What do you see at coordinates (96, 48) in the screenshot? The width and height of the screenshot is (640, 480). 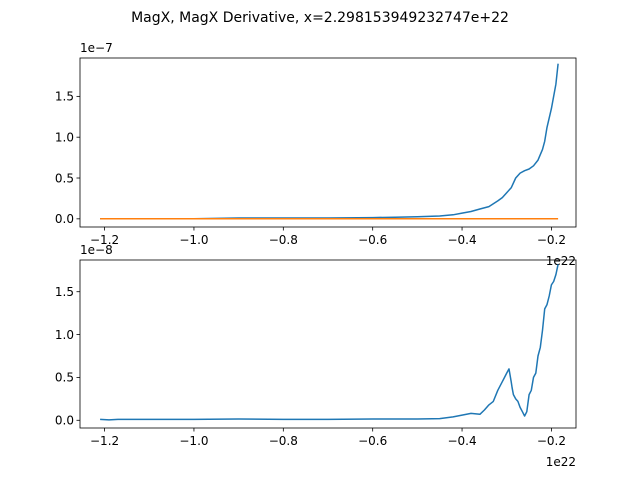 I see `y-offset-text: 1e−7` at bounding box center [96, 48].